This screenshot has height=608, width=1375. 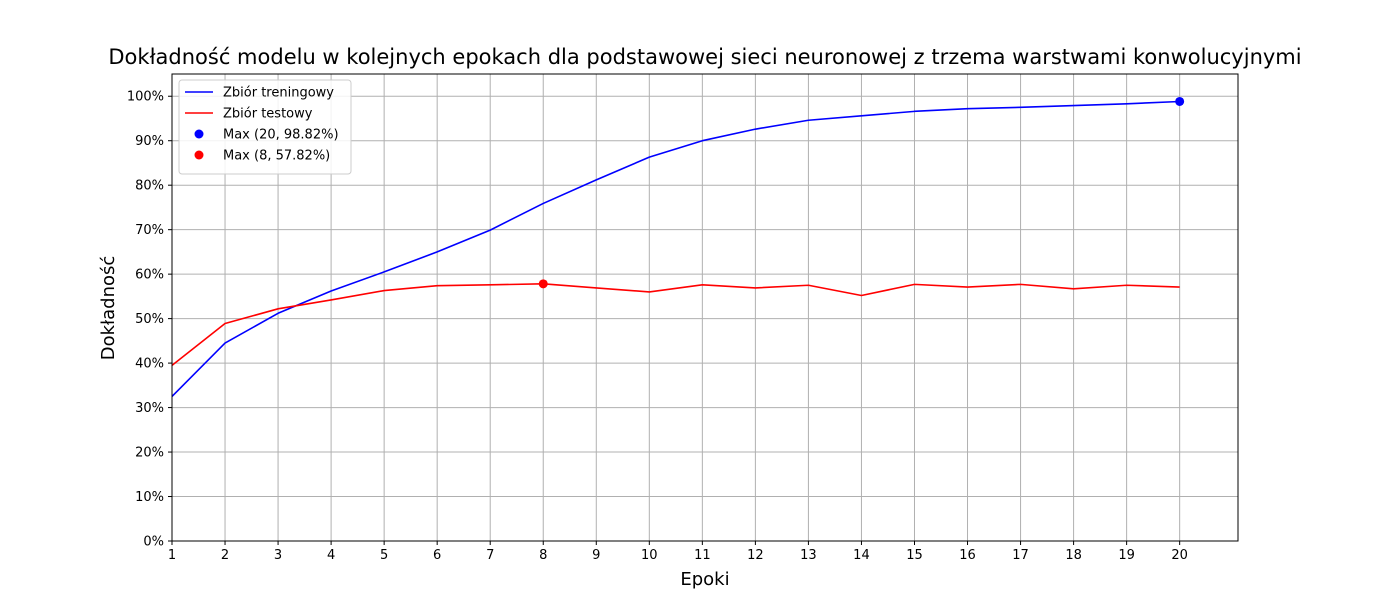 What do you see at coordinates (331, 555) in the screenshot?
I see `x-tick-label: 4` at bounding box center [331, 555].